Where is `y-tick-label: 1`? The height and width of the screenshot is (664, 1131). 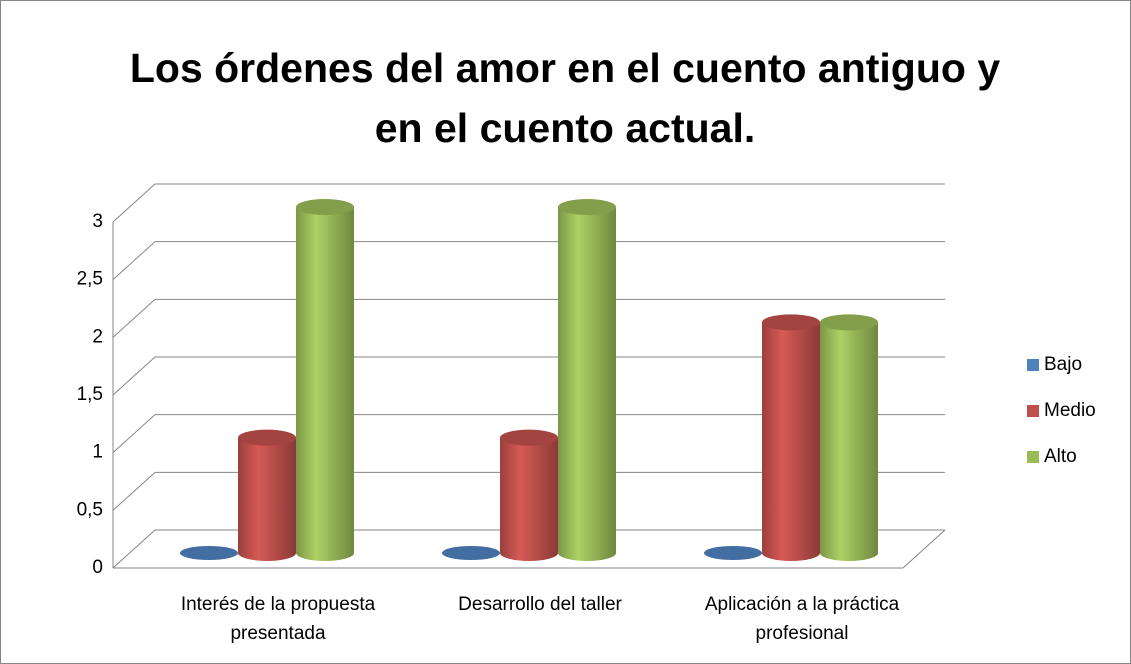 y-tick-label: 1 is located at coordinates (97, 452).